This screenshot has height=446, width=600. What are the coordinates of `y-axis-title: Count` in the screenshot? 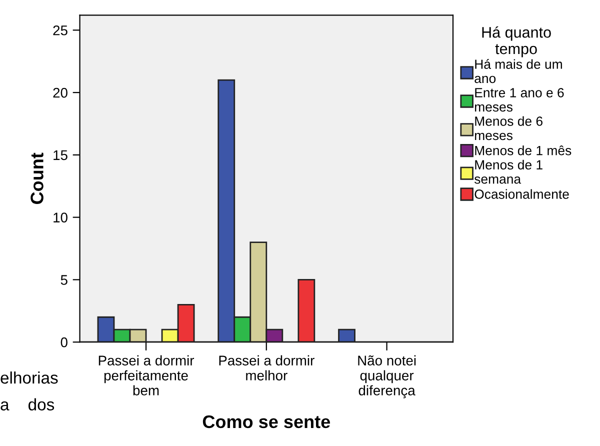 It's located at (37, 178).